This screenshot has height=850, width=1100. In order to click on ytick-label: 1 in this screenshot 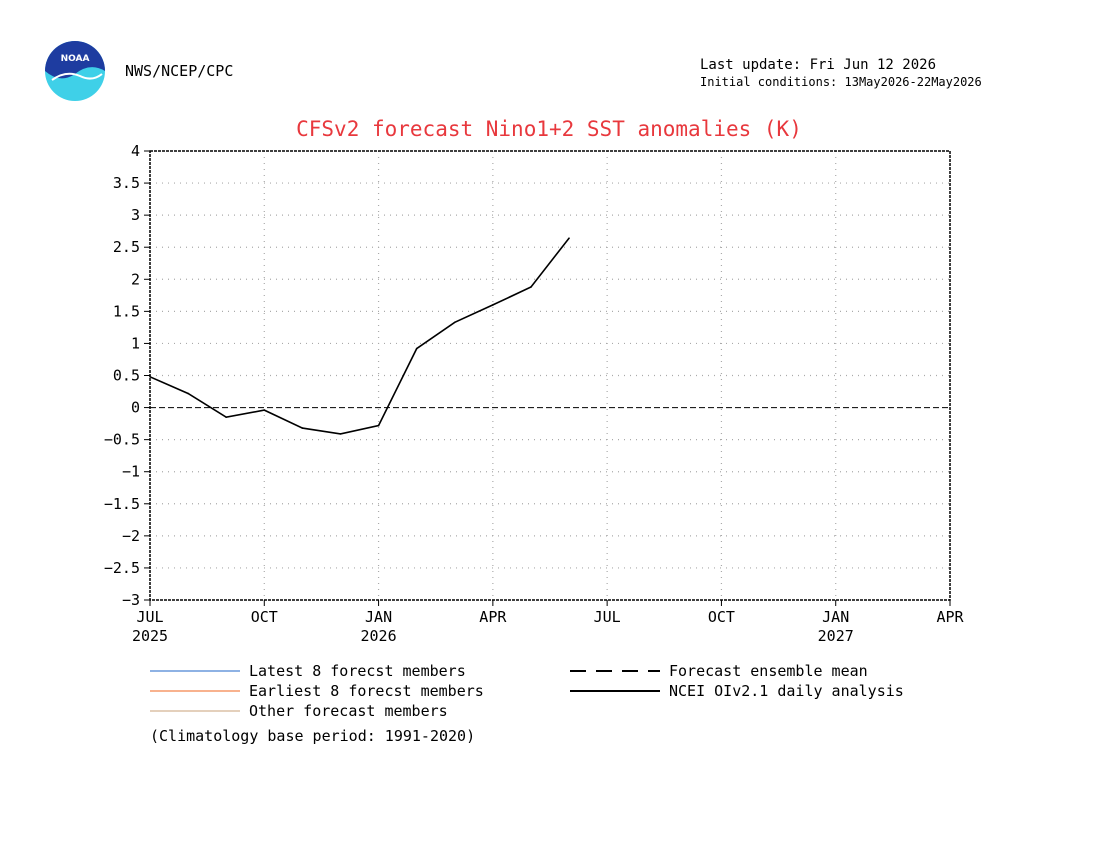, I will do `click(135, 343)`.